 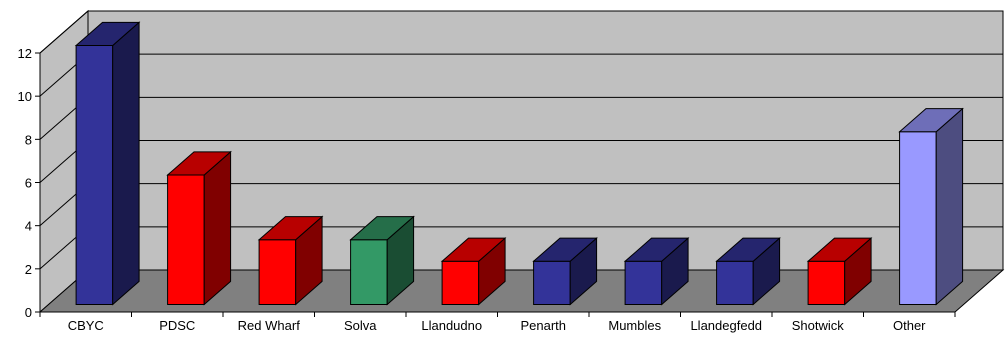 I want to click on bar-cbyc, so click(x=107, y=163).